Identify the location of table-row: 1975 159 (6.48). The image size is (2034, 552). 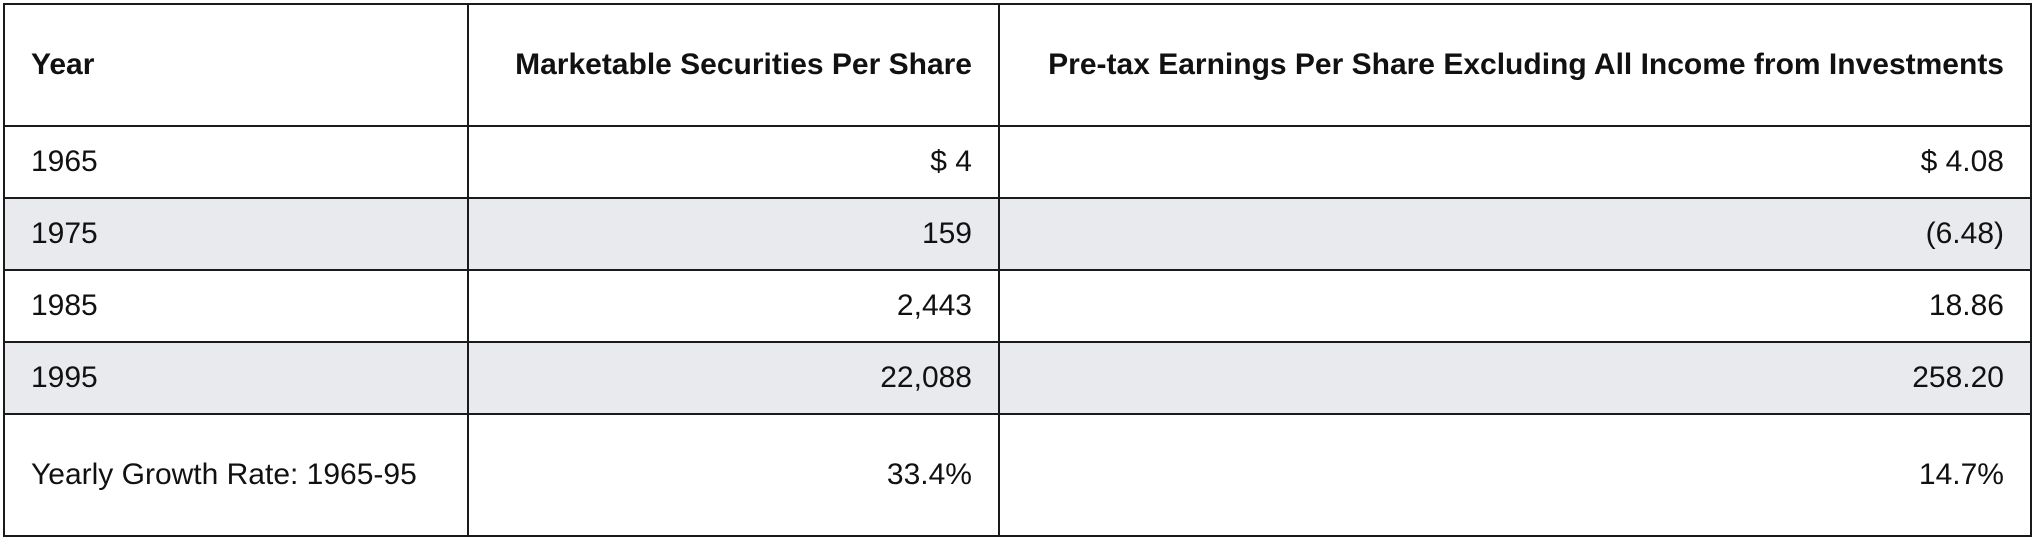
(1017, 234).